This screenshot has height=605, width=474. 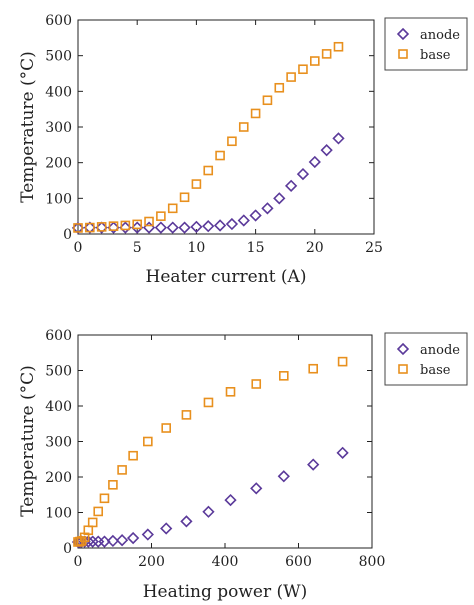 What do you see at coordinates (137, 248) in the screenshot?
I see `x-tick-label: 5` at bounding box center [137, 248].